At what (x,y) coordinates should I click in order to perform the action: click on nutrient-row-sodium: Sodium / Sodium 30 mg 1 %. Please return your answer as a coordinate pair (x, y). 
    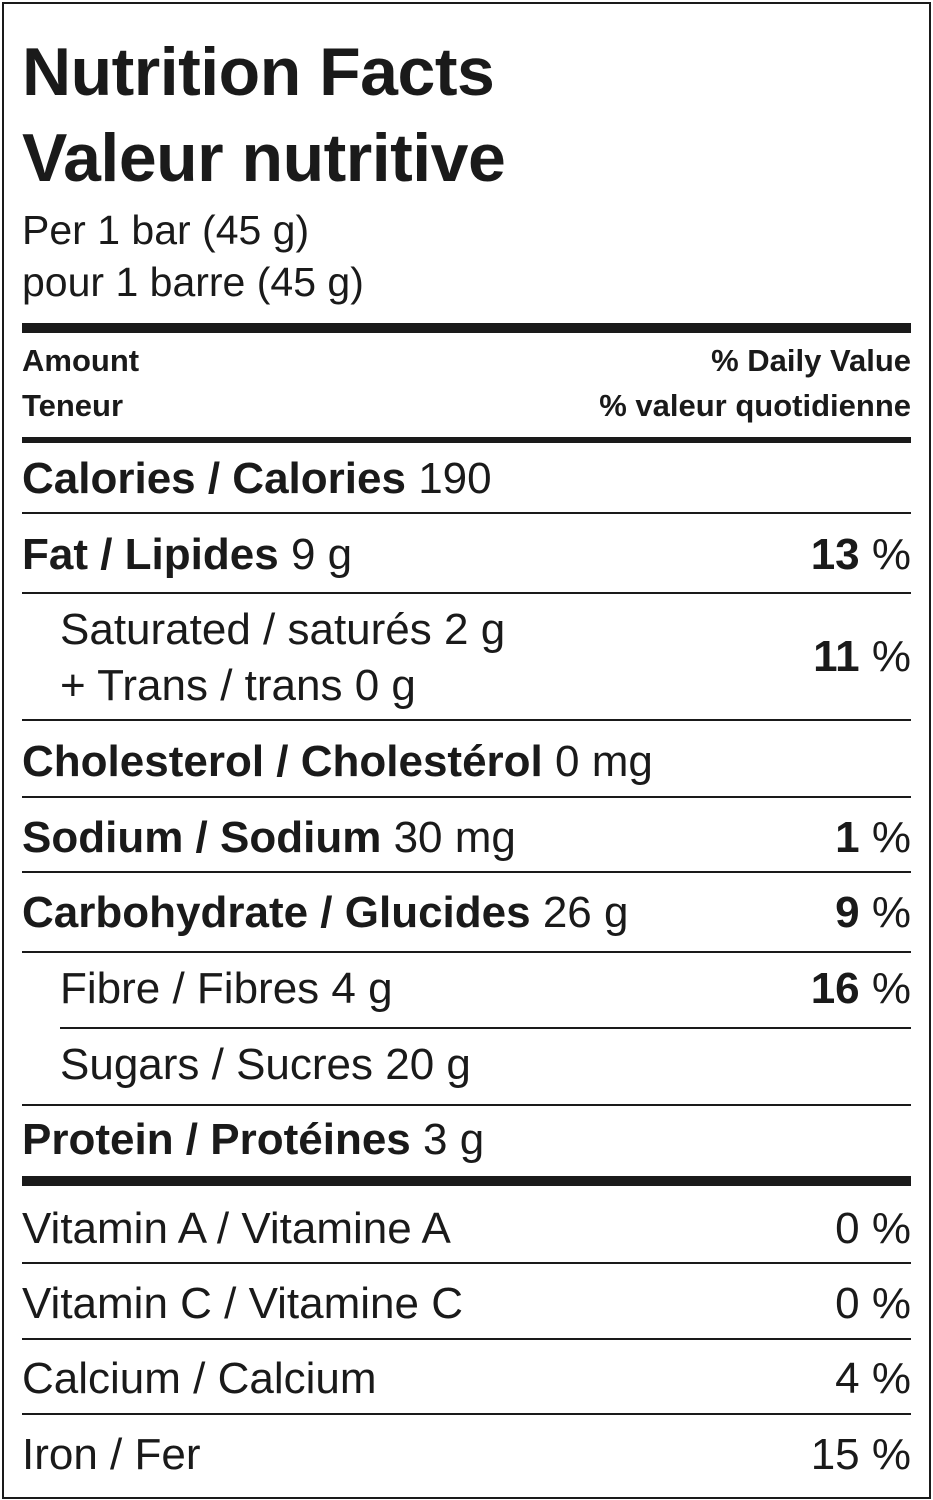
    Looking at the image, I should click on (466, 838).